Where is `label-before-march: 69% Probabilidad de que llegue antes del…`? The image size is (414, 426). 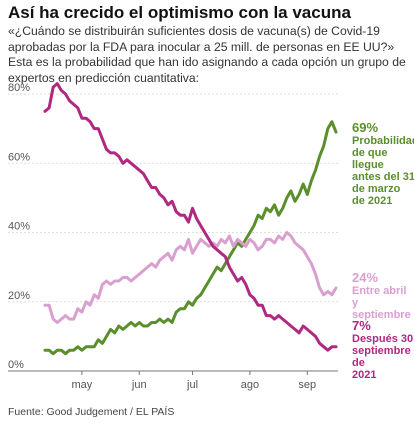 label-before-march: 69% Probabilidad de que llegue antes del… is located at coordinates (383, 163).